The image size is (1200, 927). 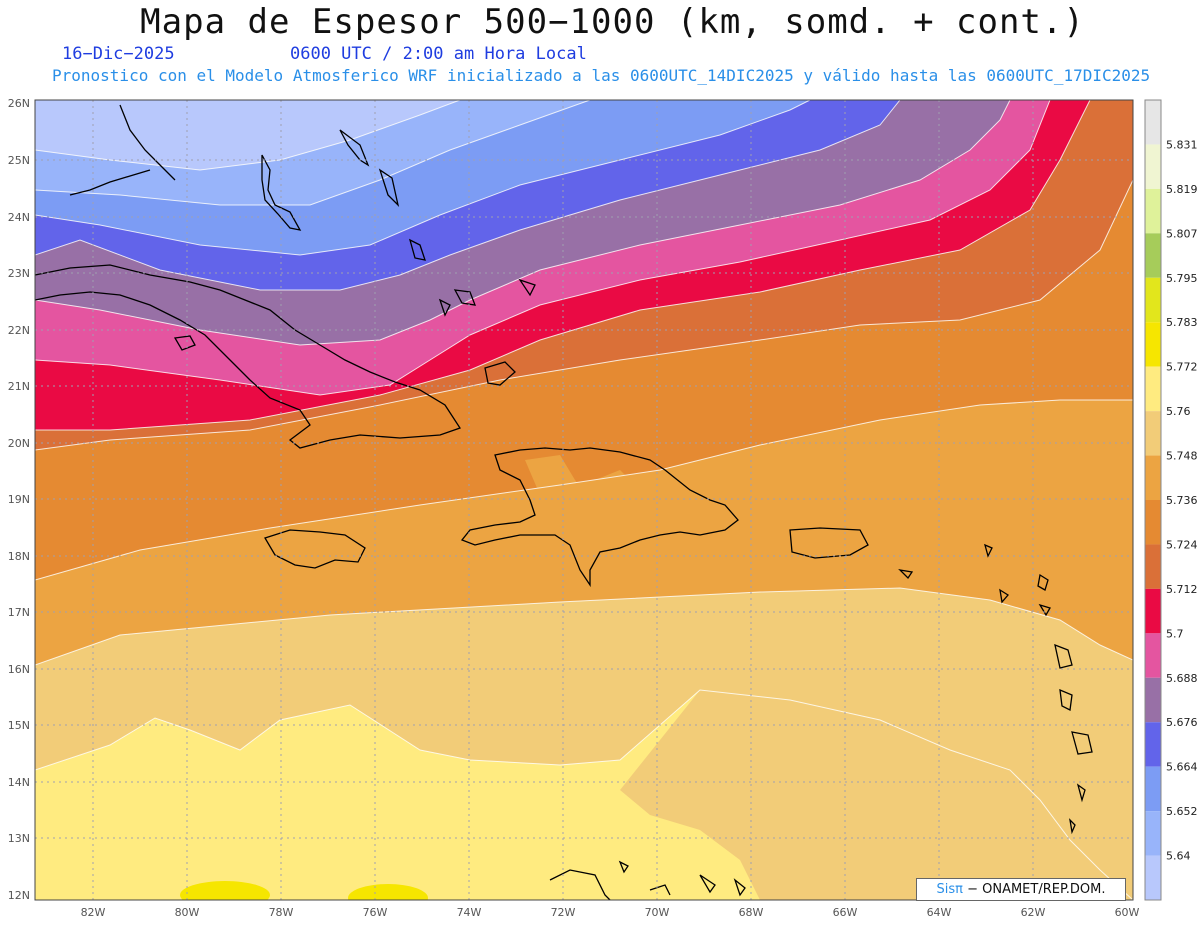 What do you see at coordinates (19, 895) in the screenshot?
I see `lat-label: 12N` at bounding box center [19, 895].